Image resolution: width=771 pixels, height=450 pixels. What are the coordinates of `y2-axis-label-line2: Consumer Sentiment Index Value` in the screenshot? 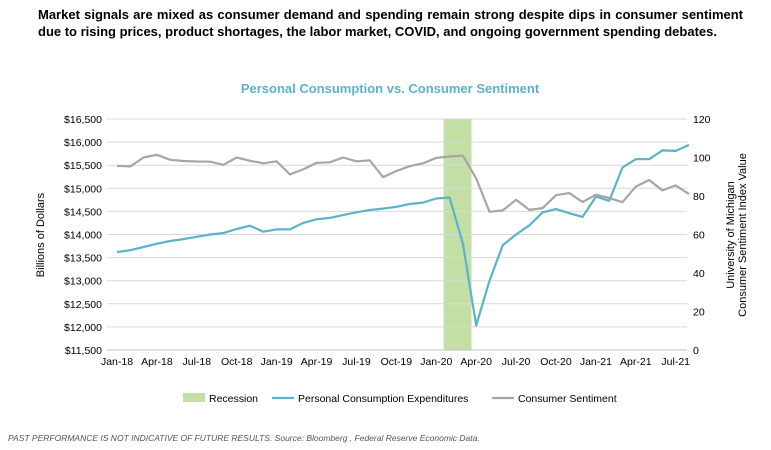 It's located at (743, 235).